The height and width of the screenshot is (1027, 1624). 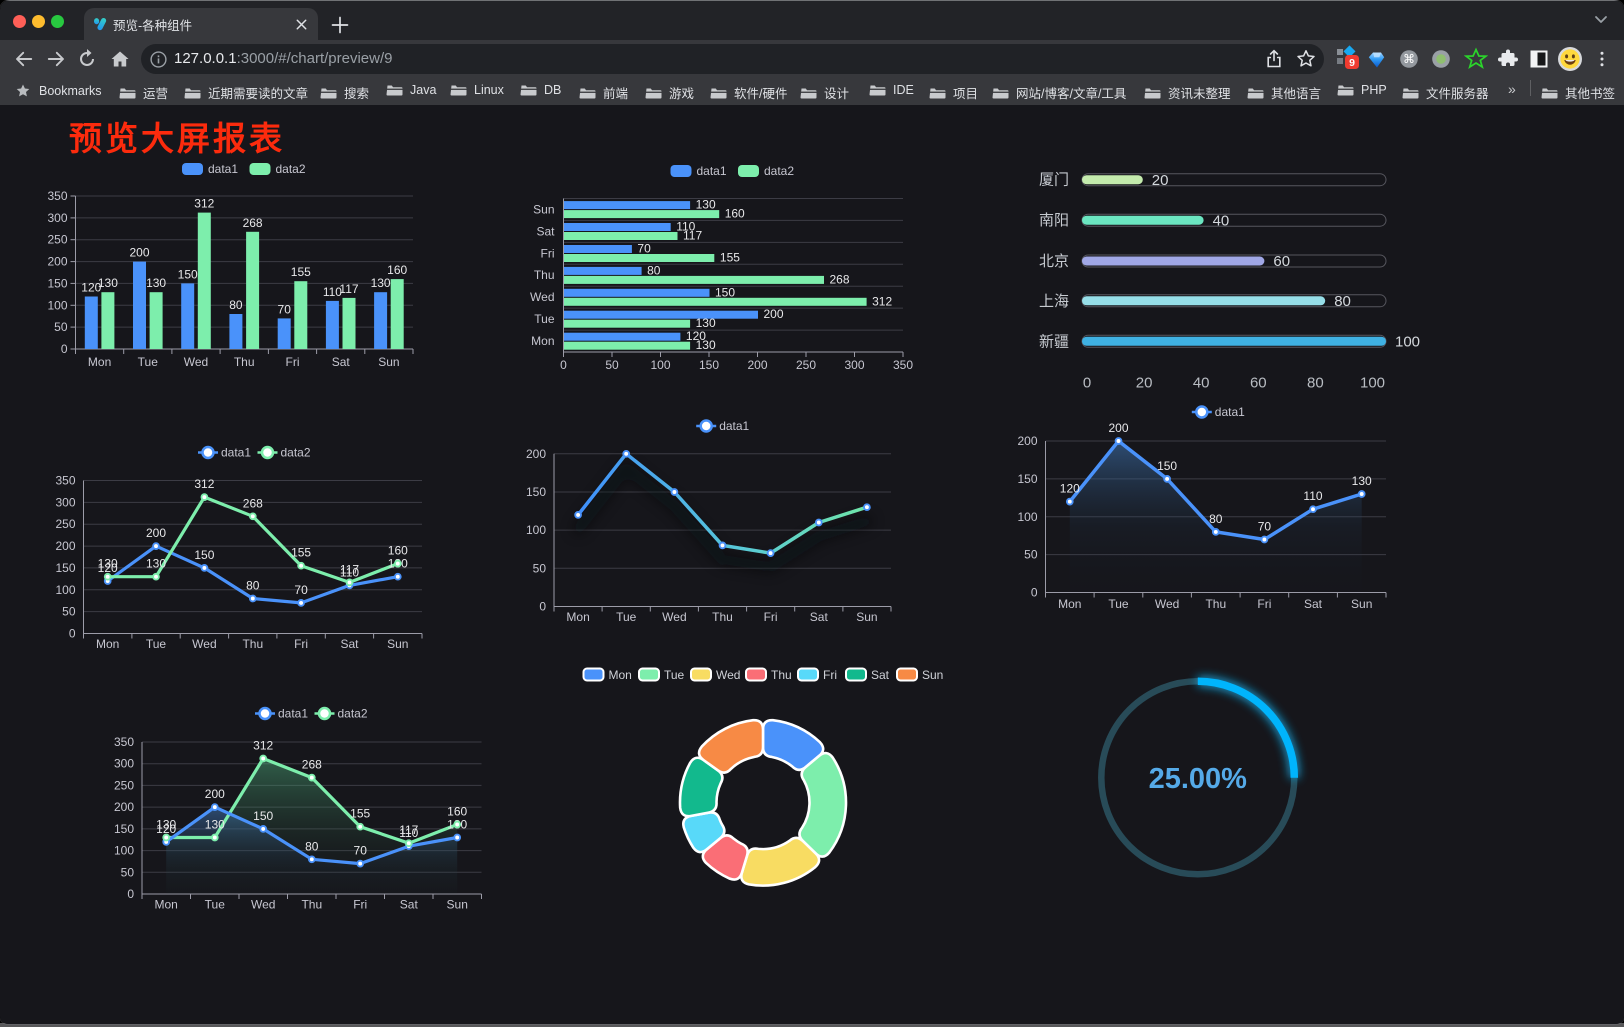 What do you see at coordinates (1054, 301) in the screenshot?
I see `svg-text: 上海` at bounding box center [1054, 301].